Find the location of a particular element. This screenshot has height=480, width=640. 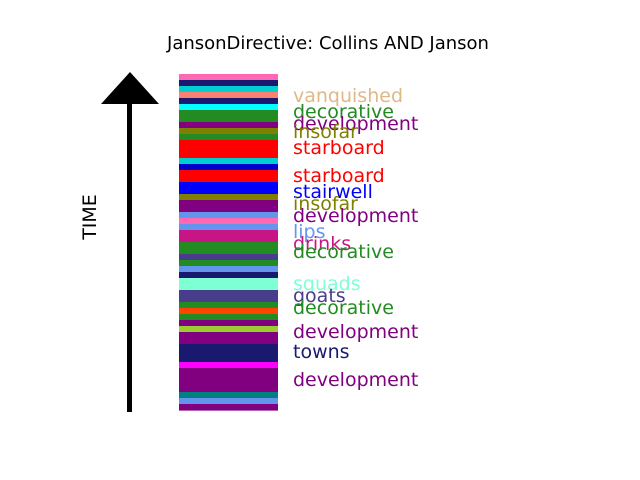

y-axis-label: TIME is located at coordinates (90, 217).